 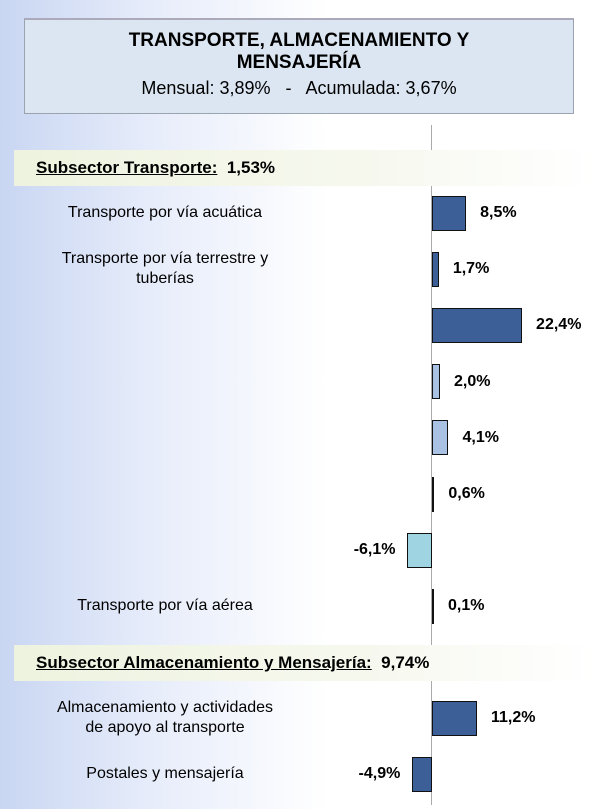 I want to click on zero-axis, so click(x=431, y=465).